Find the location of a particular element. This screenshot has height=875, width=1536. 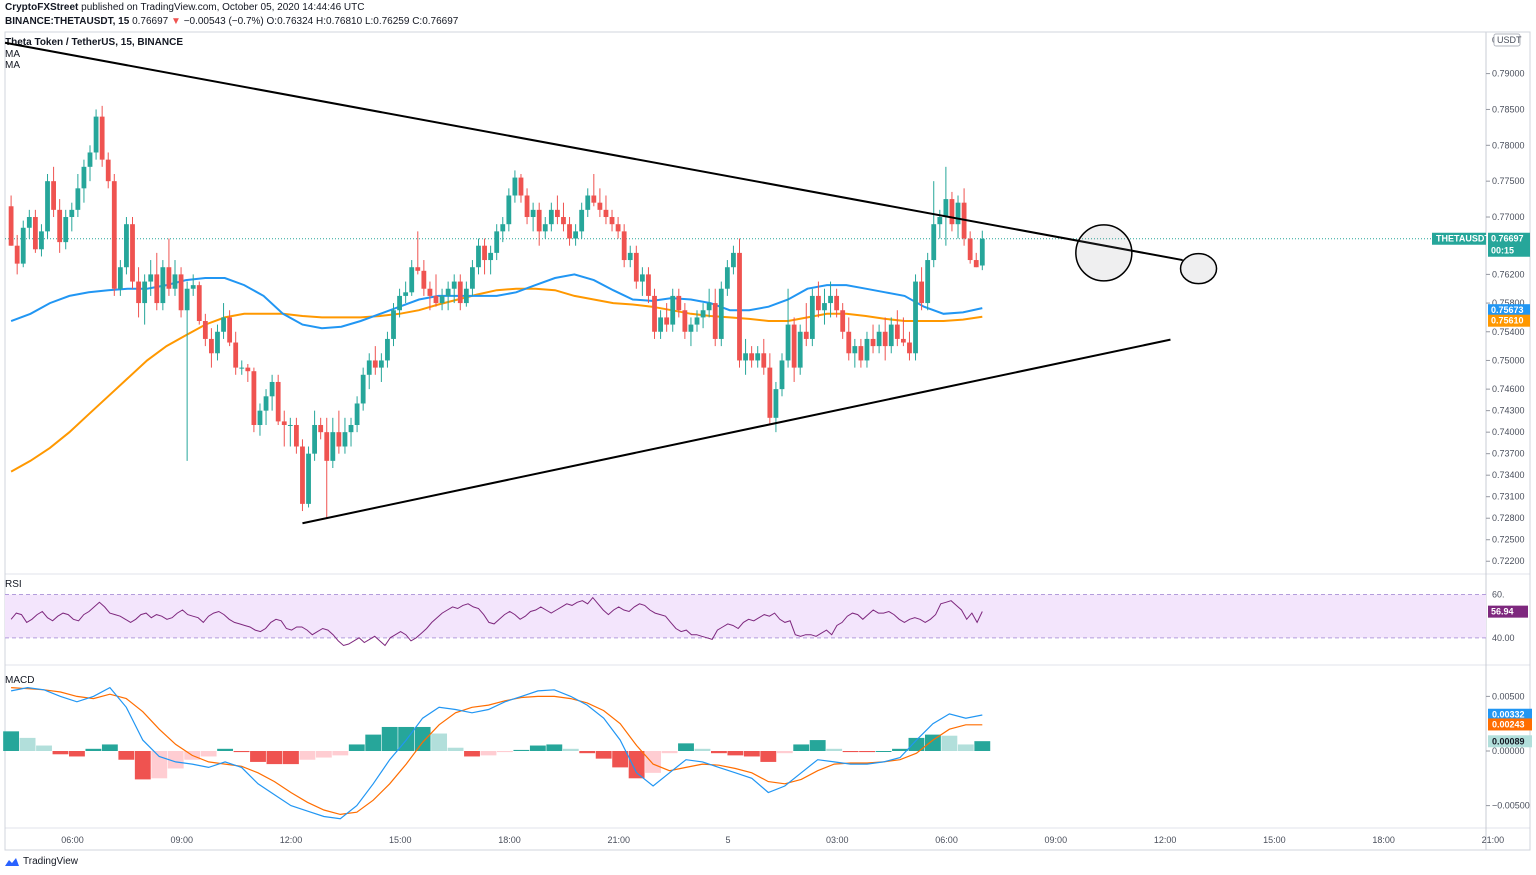

macd-pane-label: MACD is located at coordinates (20, 680).